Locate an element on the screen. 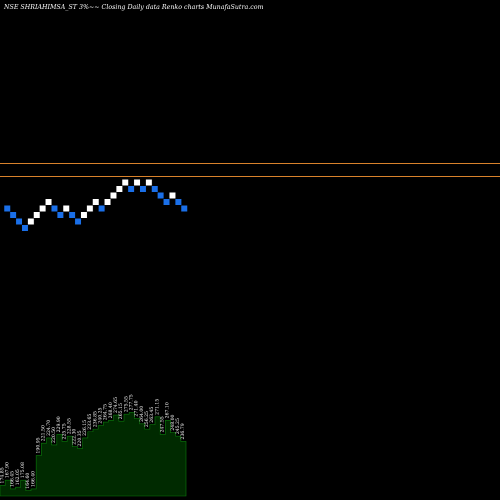  volume-label: 247.55 is located at coordinates (163, 424).